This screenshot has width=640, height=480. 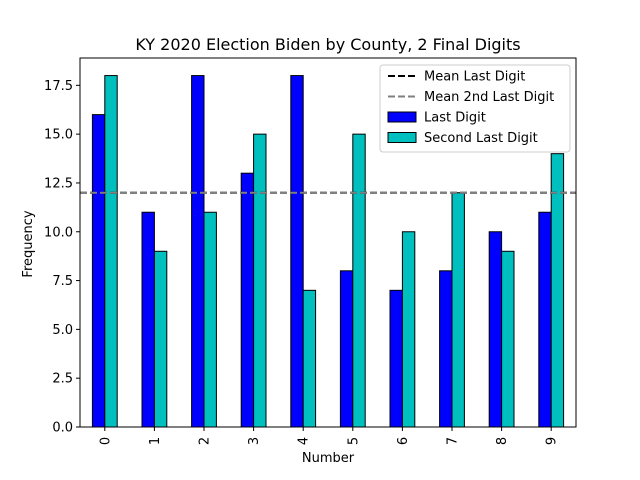 I want to click on y-tick-label: 7.5, so click(x=62, y=281).